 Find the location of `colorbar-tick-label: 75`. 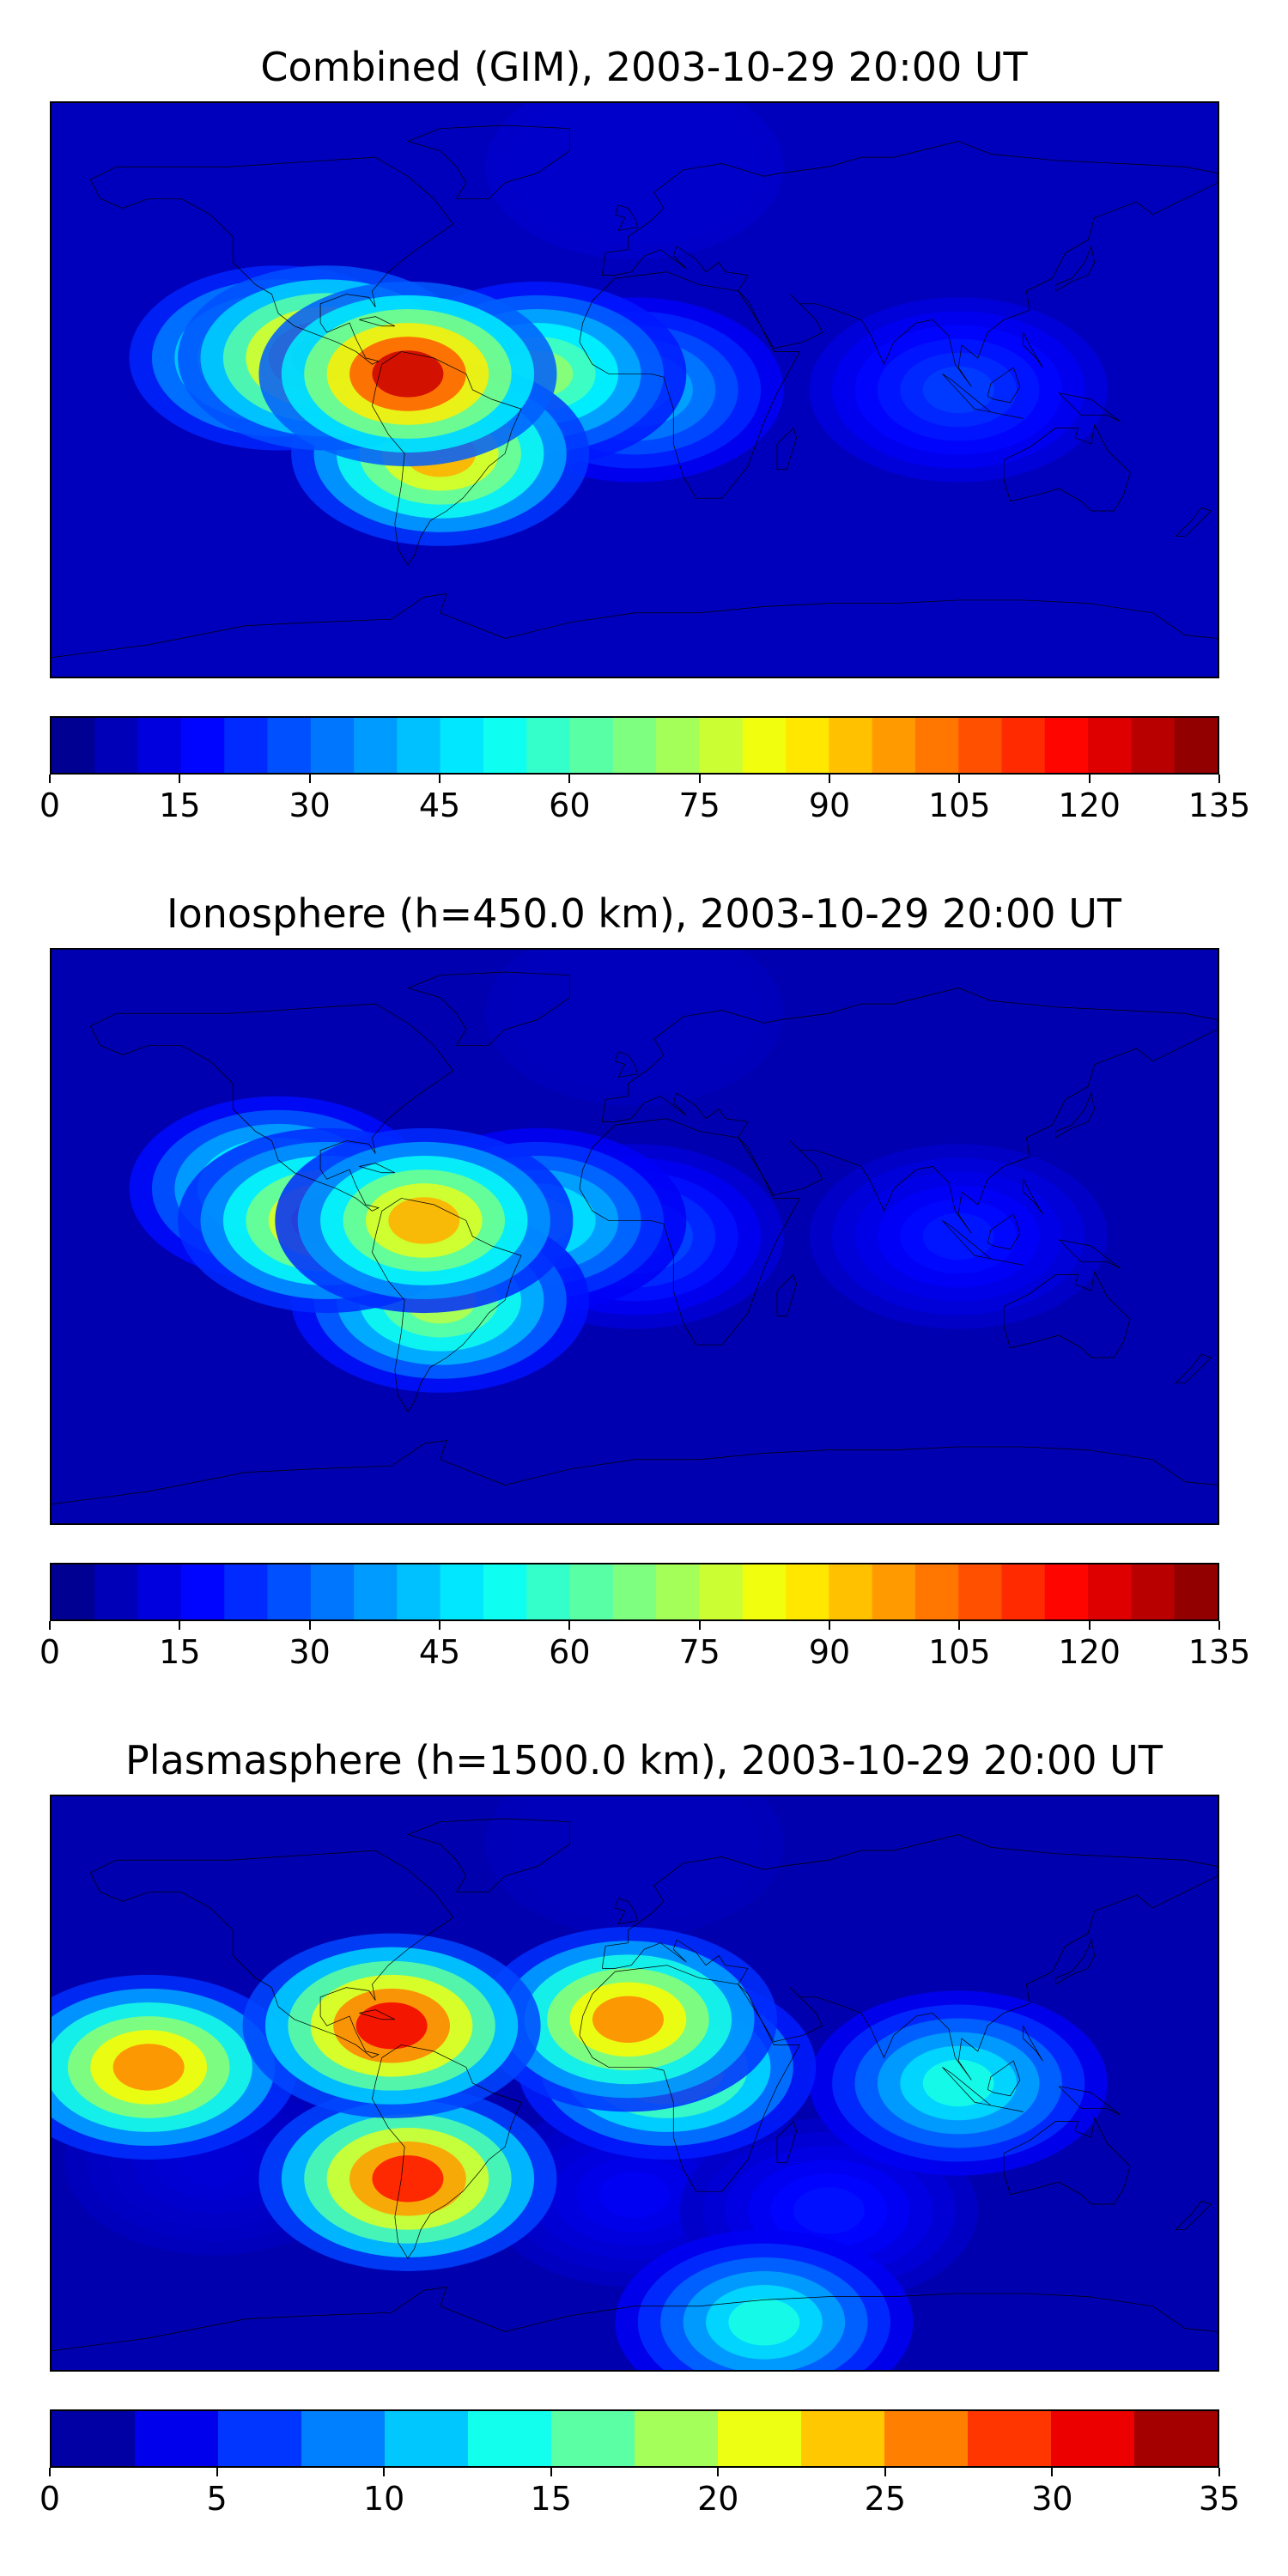

colorbar-tick-label: 75 is located at coordinates (699, 1652).